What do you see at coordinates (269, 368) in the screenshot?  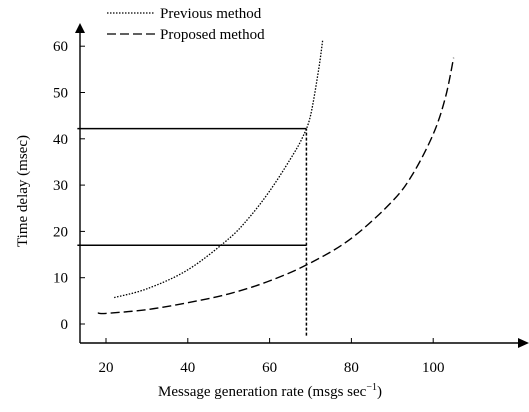 I see `x-tick-label: 60` at bounding box center [269, 368].